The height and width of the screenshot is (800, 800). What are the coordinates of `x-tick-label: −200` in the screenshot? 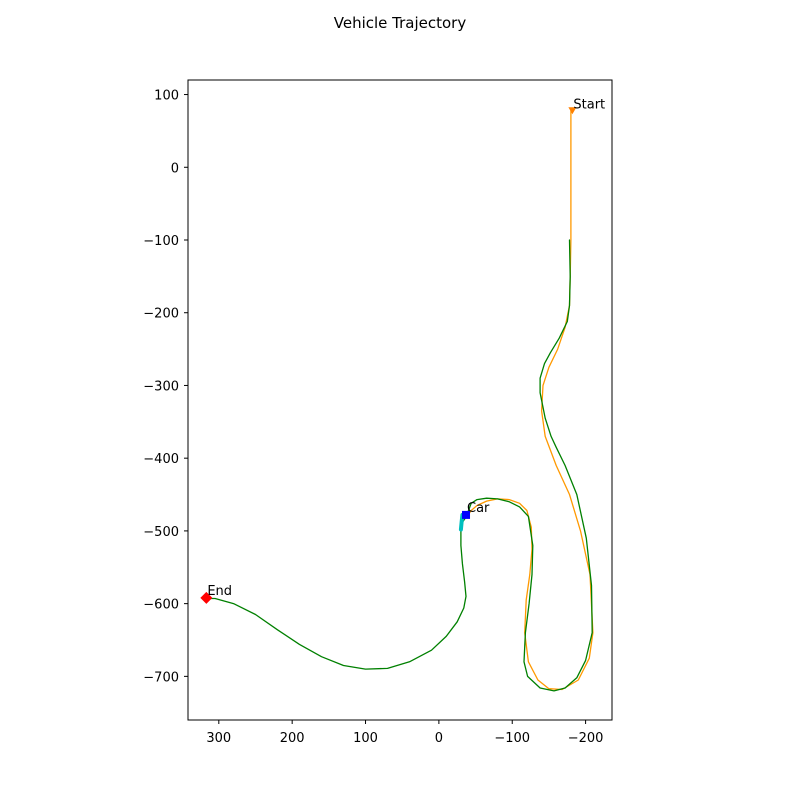 It's located at (586, 738).